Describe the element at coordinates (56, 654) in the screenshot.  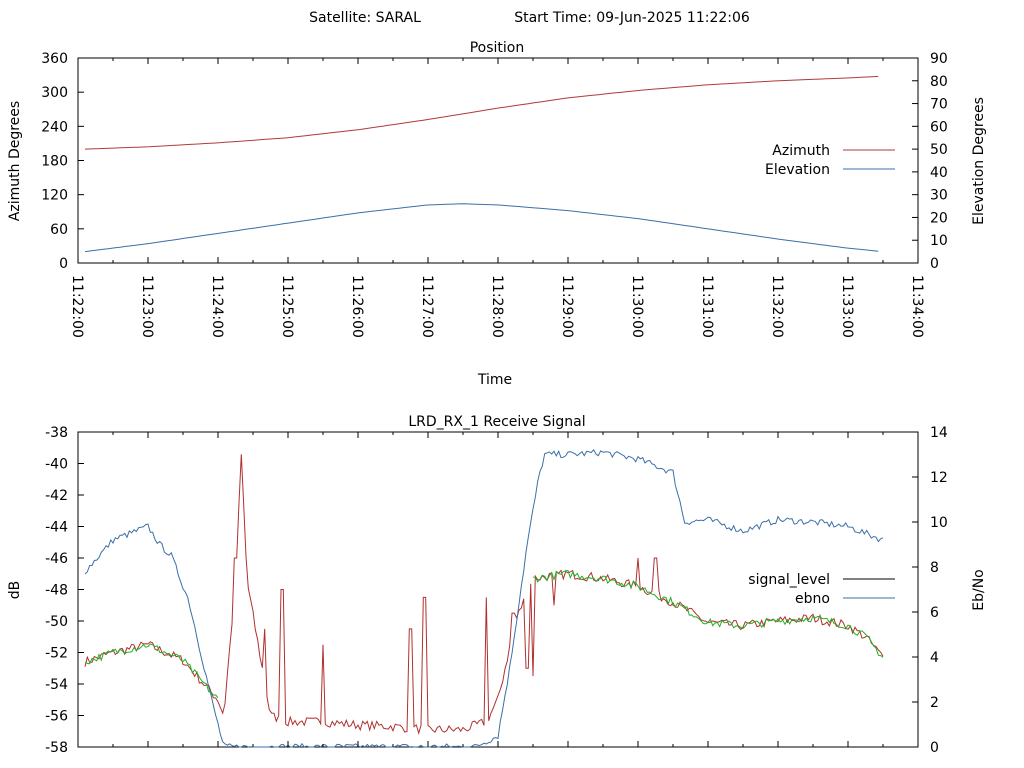
I see `y-tick-label: -52` at that location.